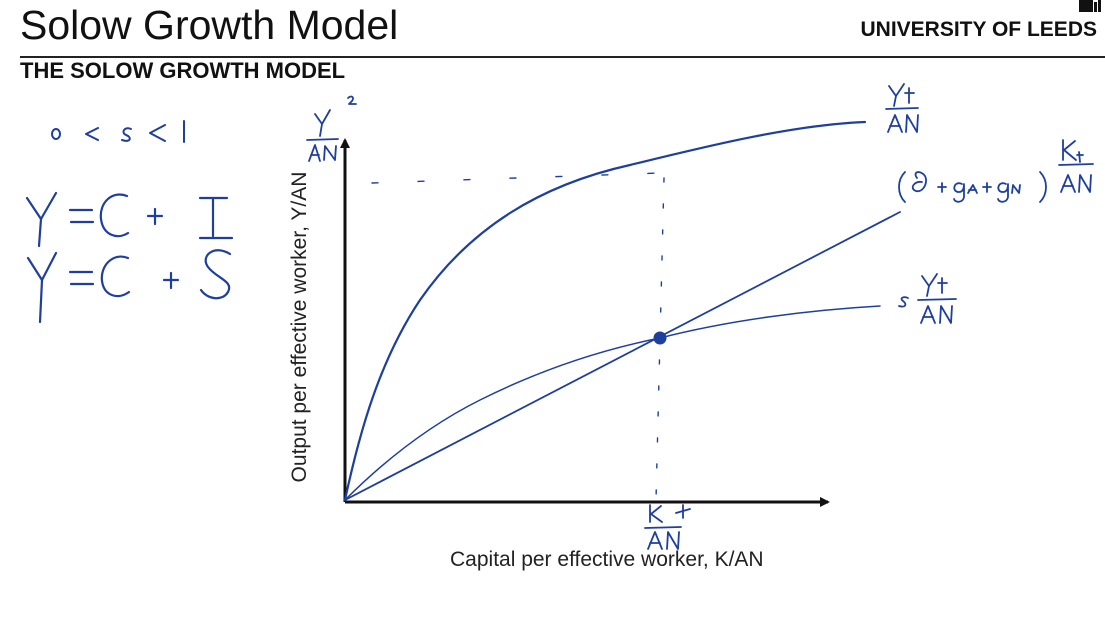 The image size is (1105, 622). Describe the element at coordinates (209, 25) in the screenshot. I see `slide-title: Solow Growth Model` at that location.